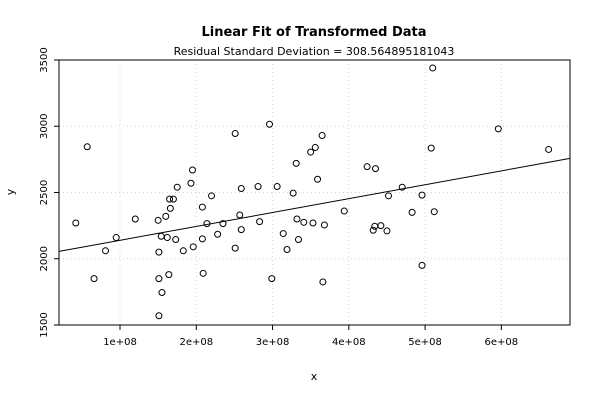  What do you see at coordinates (120, 342) in the screenshot?
I see `x-tick-label: 1e+08` at bounding box center [120, 342].